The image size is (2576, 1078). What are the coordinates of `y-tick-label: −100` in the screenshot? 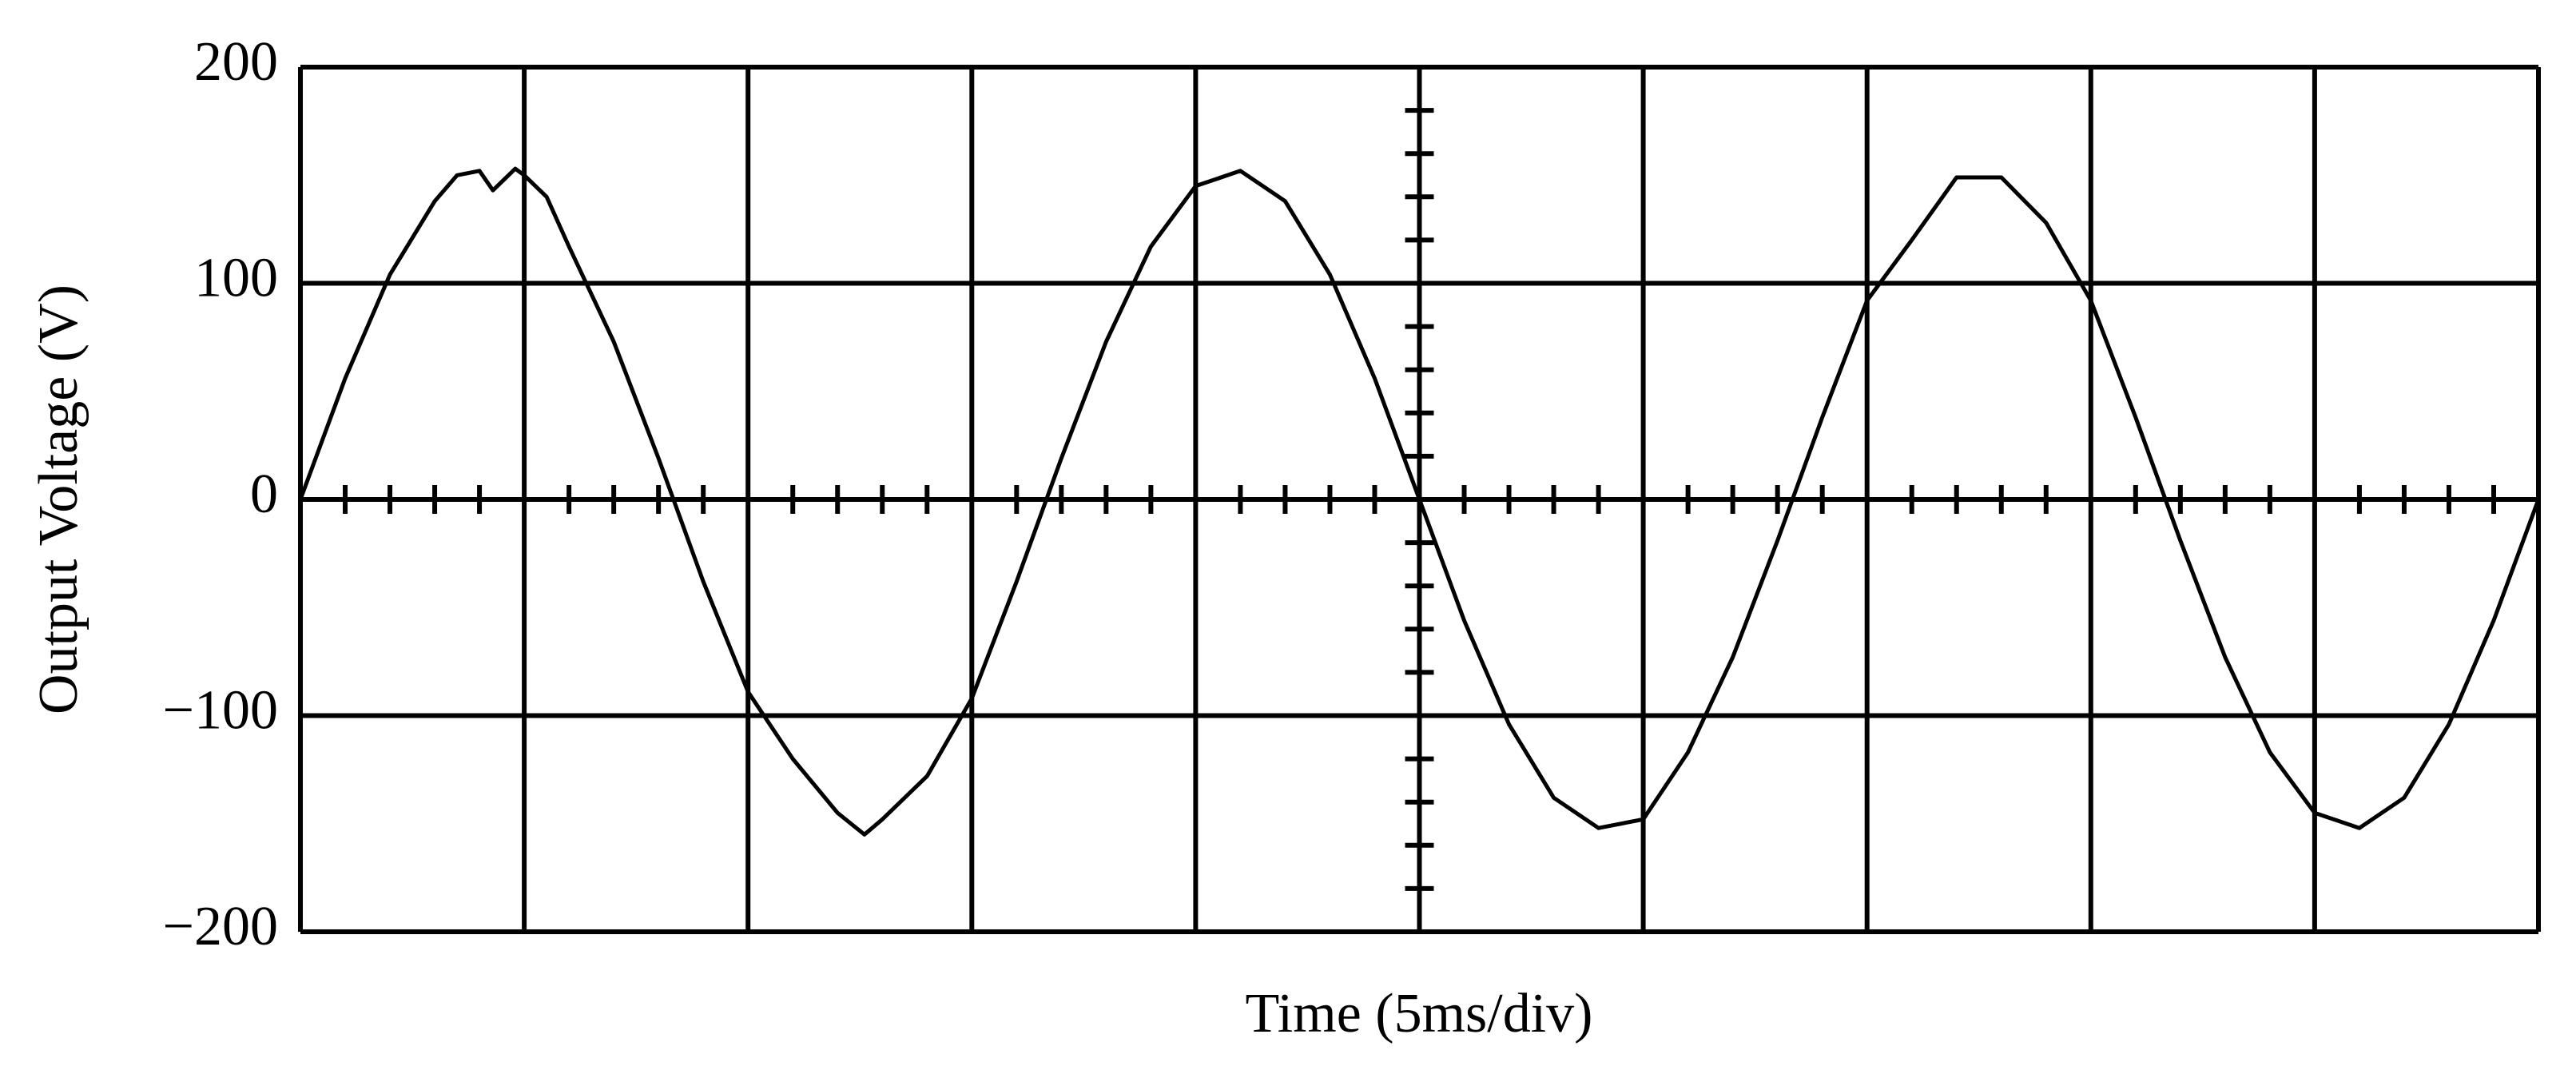 It's located at (220, 711).